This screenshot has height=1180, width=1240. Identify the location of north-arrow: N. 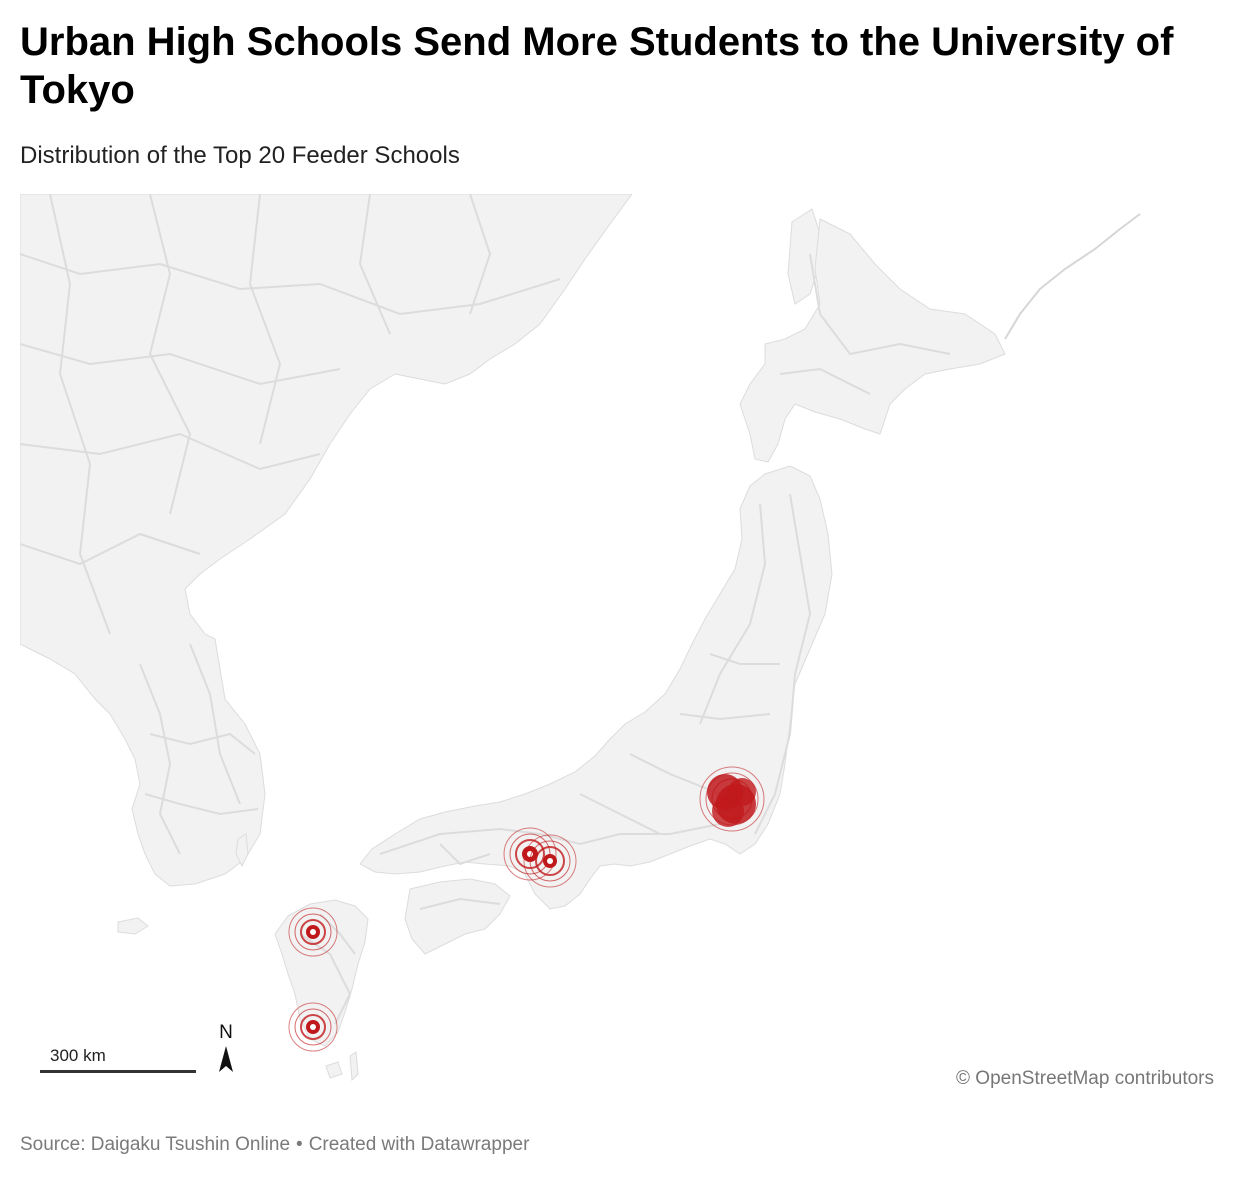
(226, 1052).